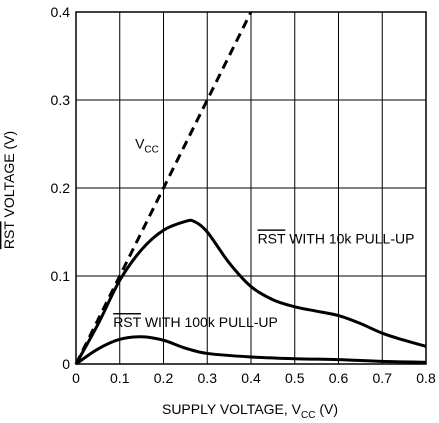 This screenshot has height=423, width=439. I want to click on y-axis-label-overbar: RST, so click(9, 235).